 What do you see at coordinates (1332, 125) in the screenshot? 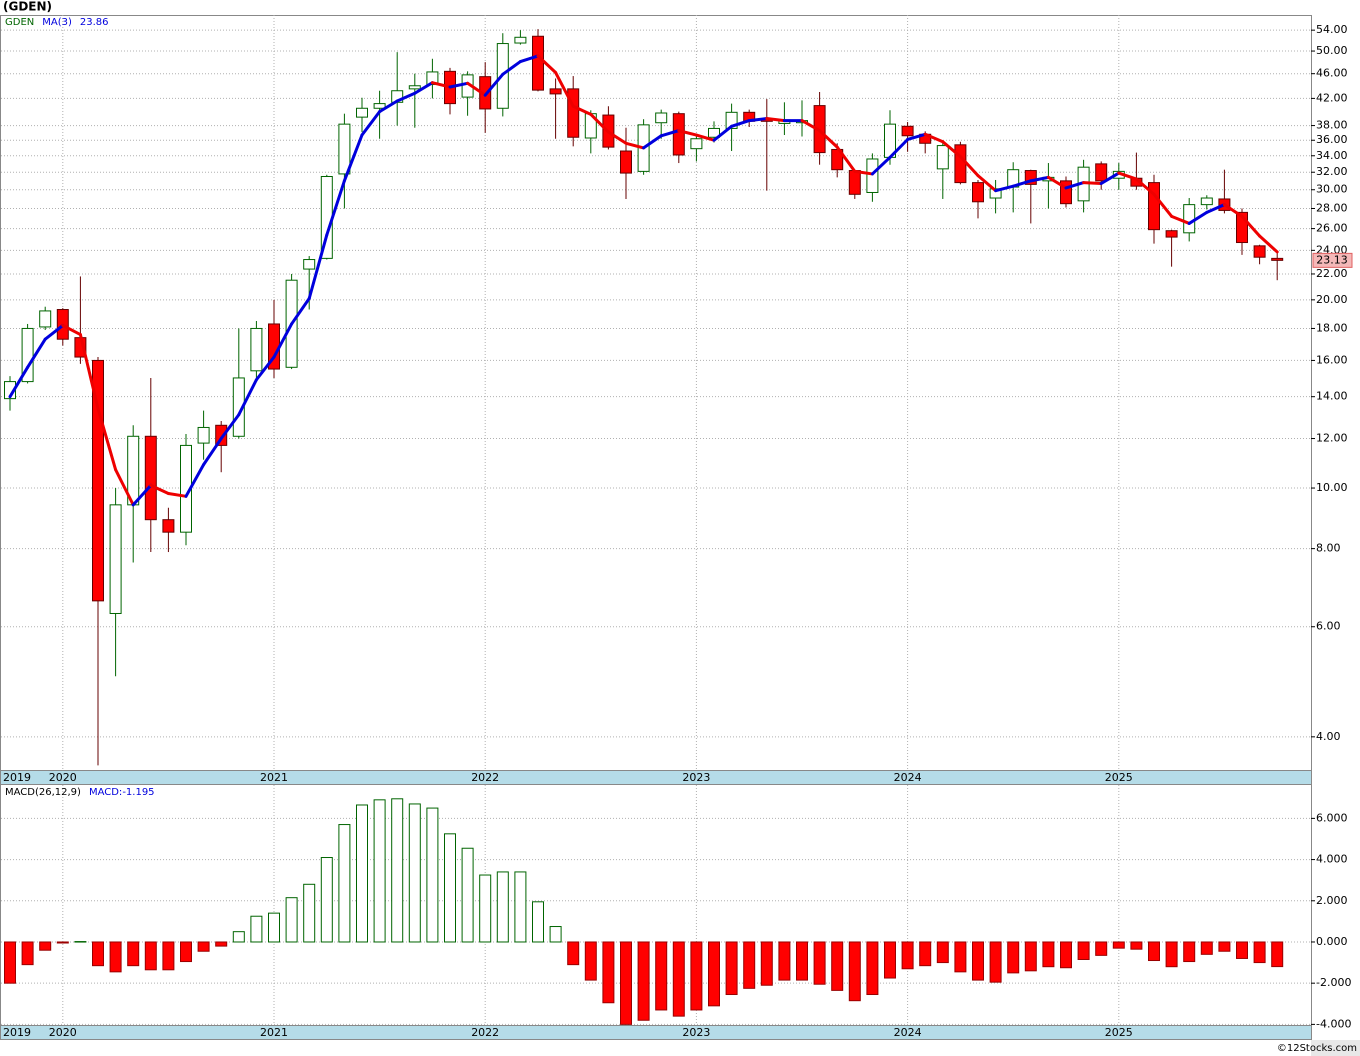
I see `y-tick-label: 38.00` at bounding box center [1332, 125].